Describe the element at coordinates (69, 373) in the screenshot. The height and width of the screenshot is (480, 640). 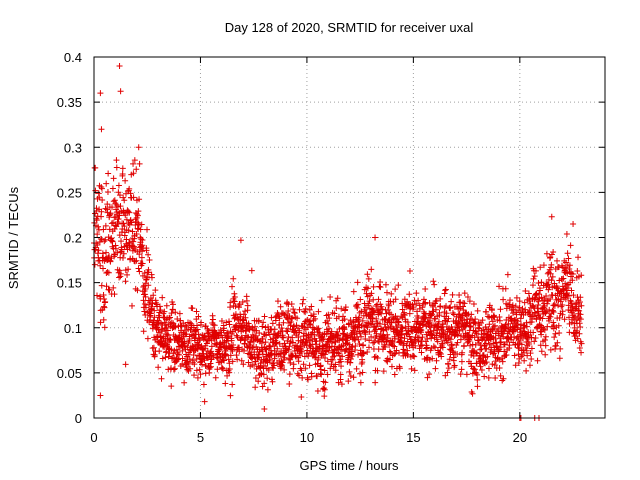
I see `y-tick-label: 0.05` at that location.